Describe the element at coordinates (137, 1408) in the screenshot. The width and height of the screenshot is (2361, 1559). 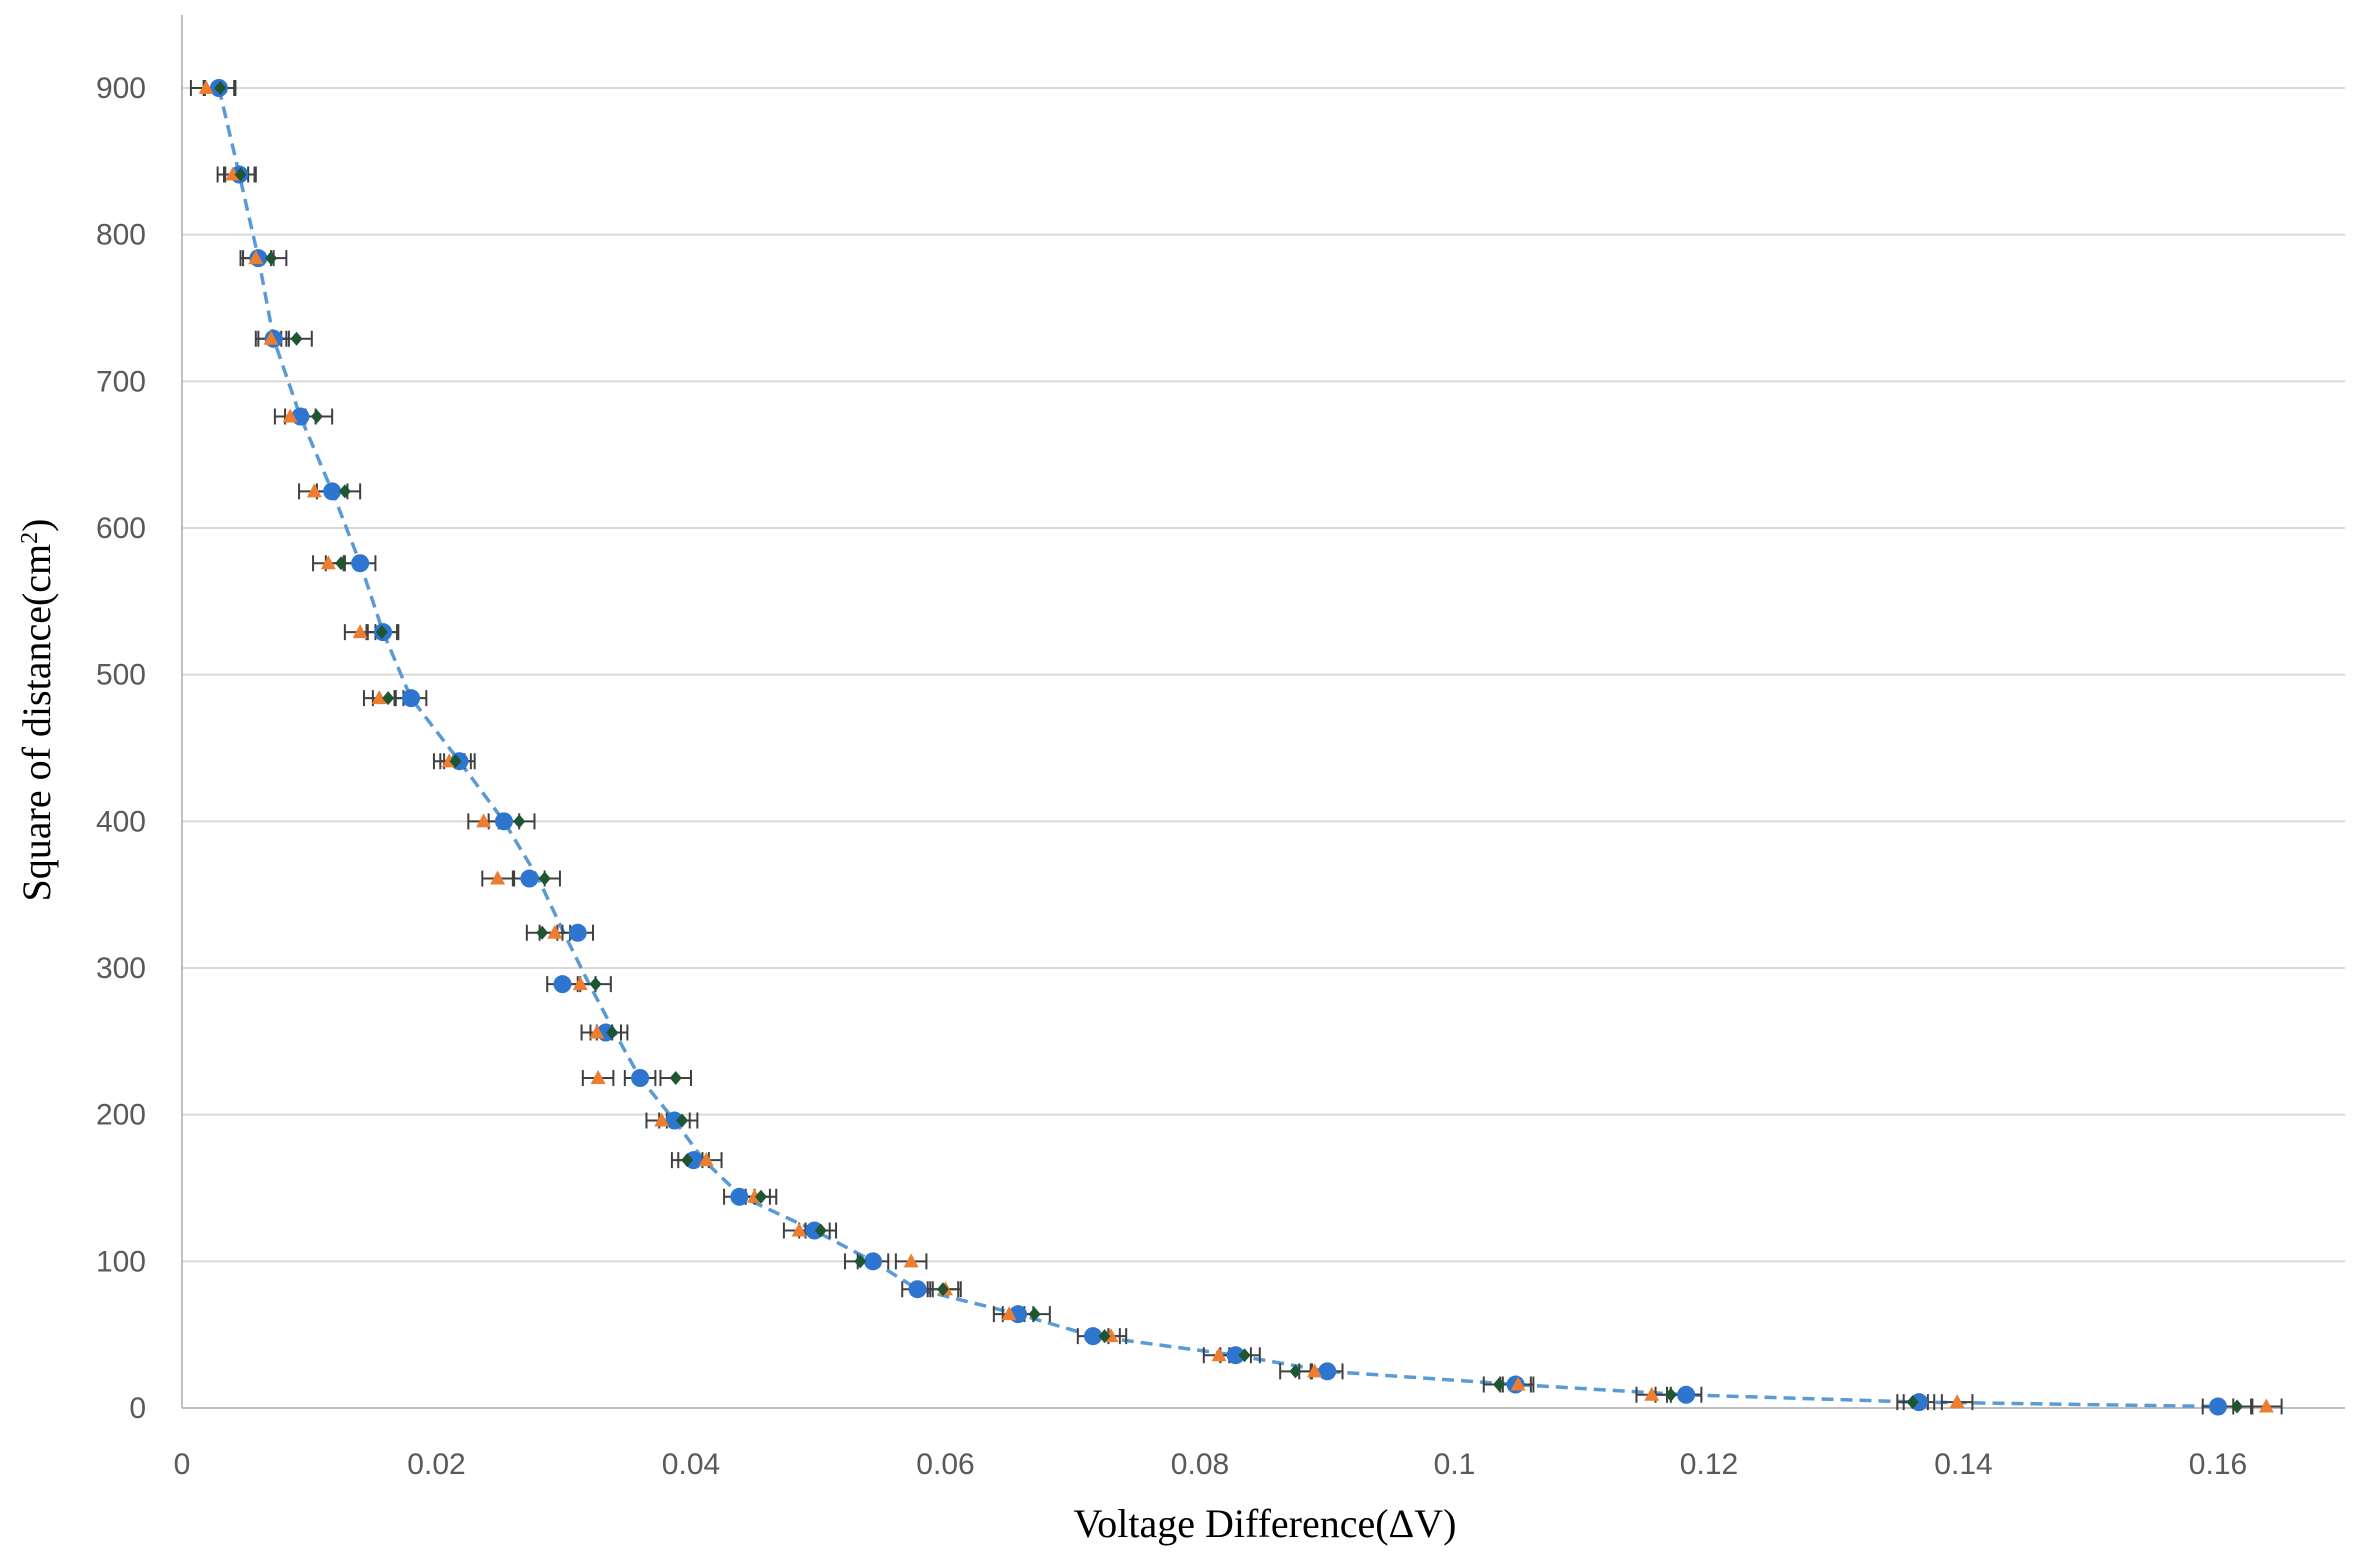
I see `y-tick-label: 0` at that location.